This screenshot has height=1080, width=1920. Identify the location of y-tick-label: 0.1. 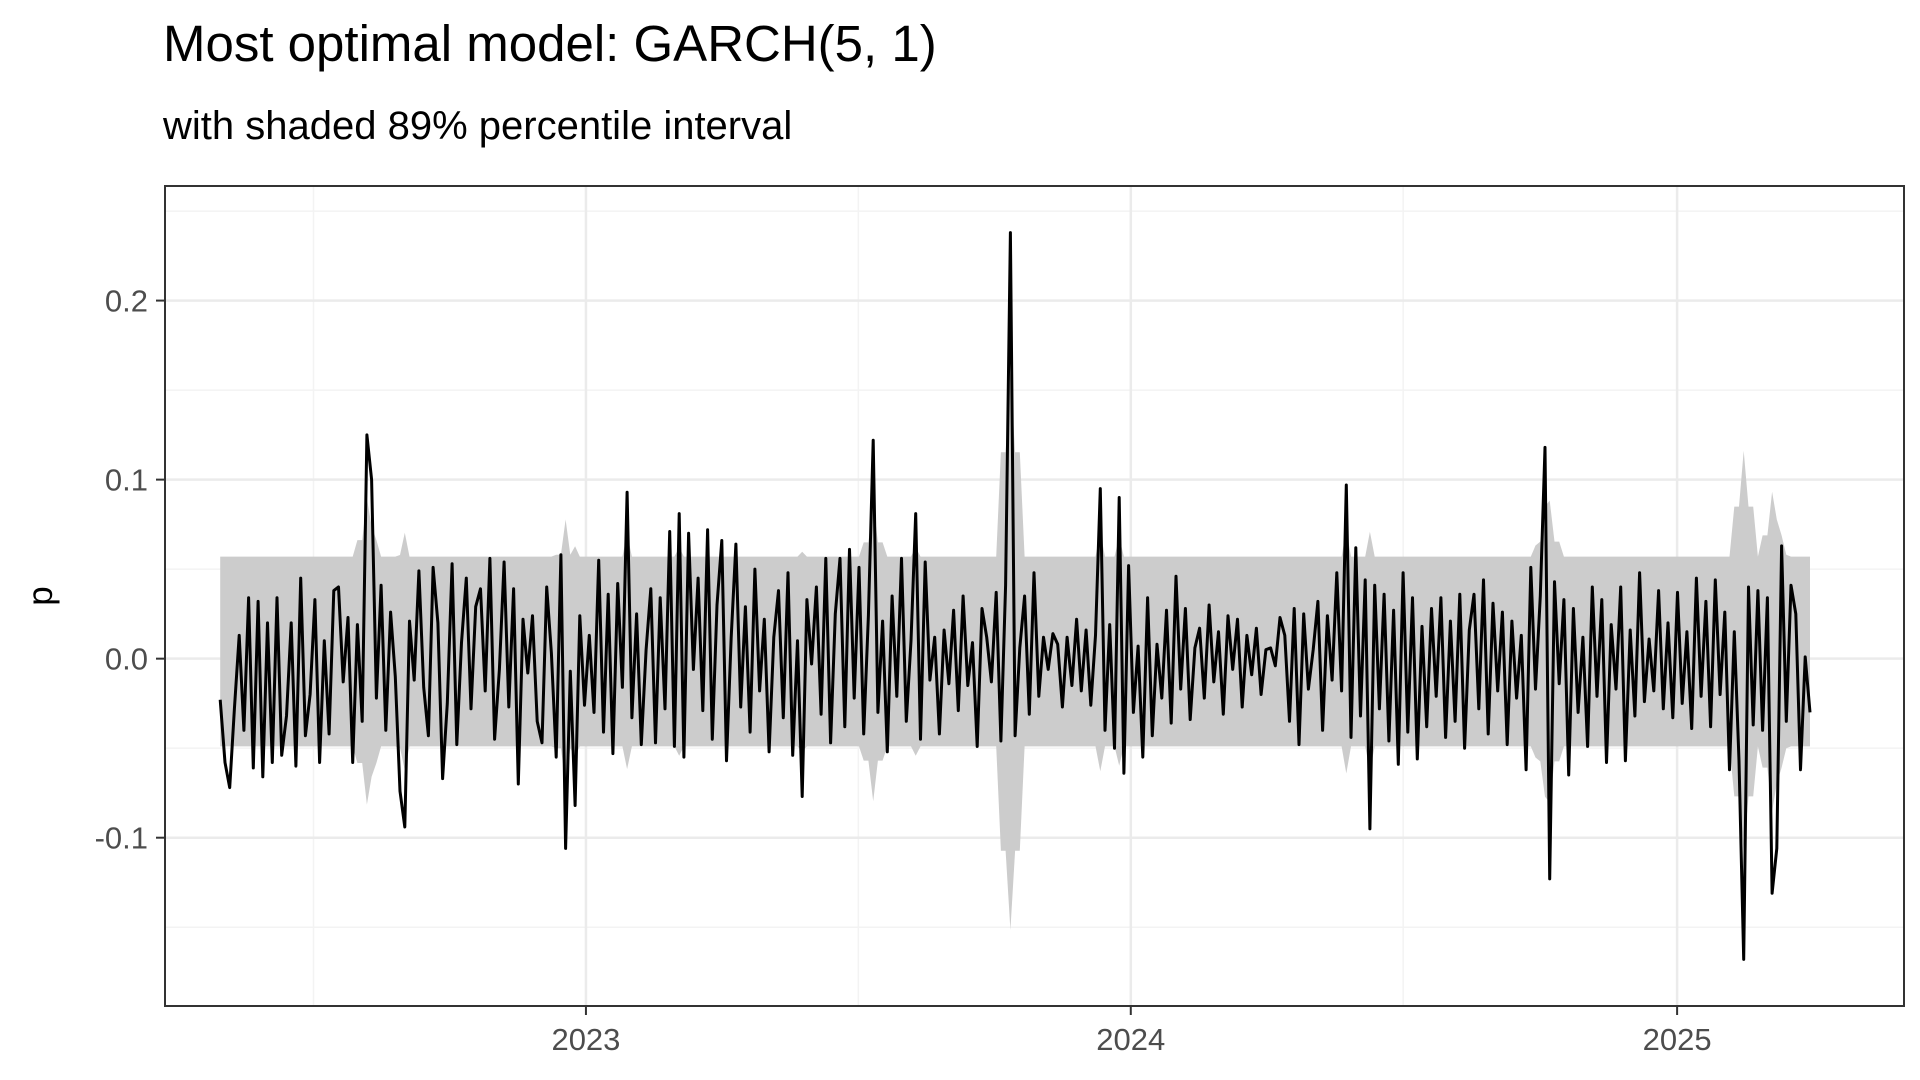
(126, 480).